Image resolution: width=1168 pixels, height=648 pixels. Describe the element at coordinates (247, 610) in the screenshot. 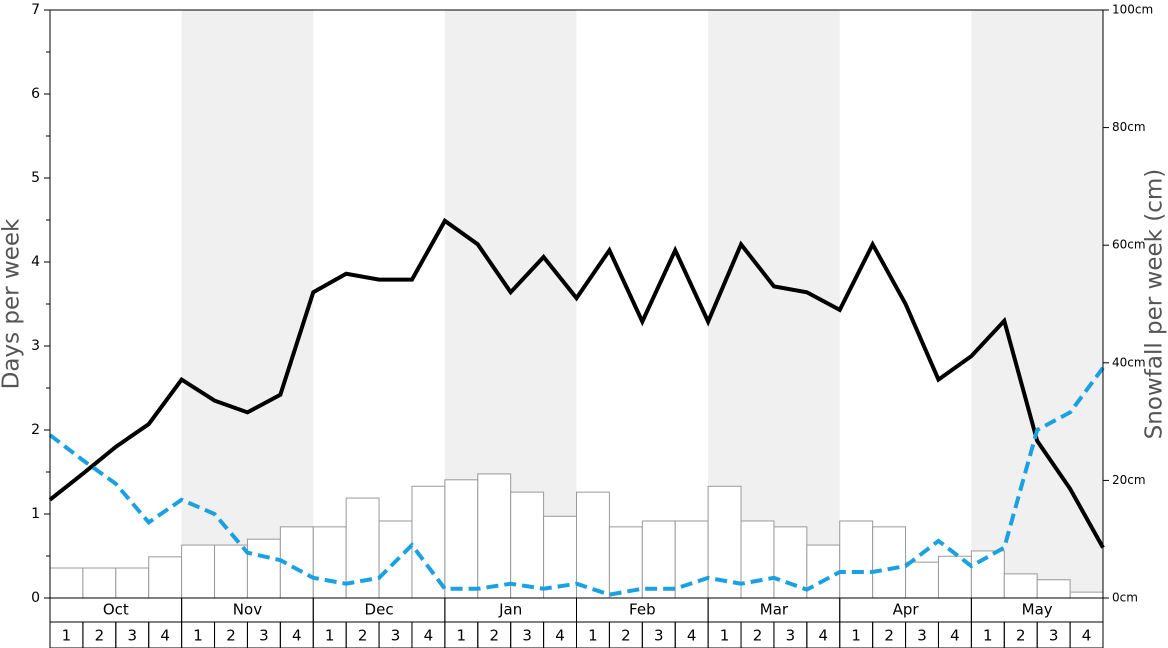

I see `month-label: Nov` at that location.